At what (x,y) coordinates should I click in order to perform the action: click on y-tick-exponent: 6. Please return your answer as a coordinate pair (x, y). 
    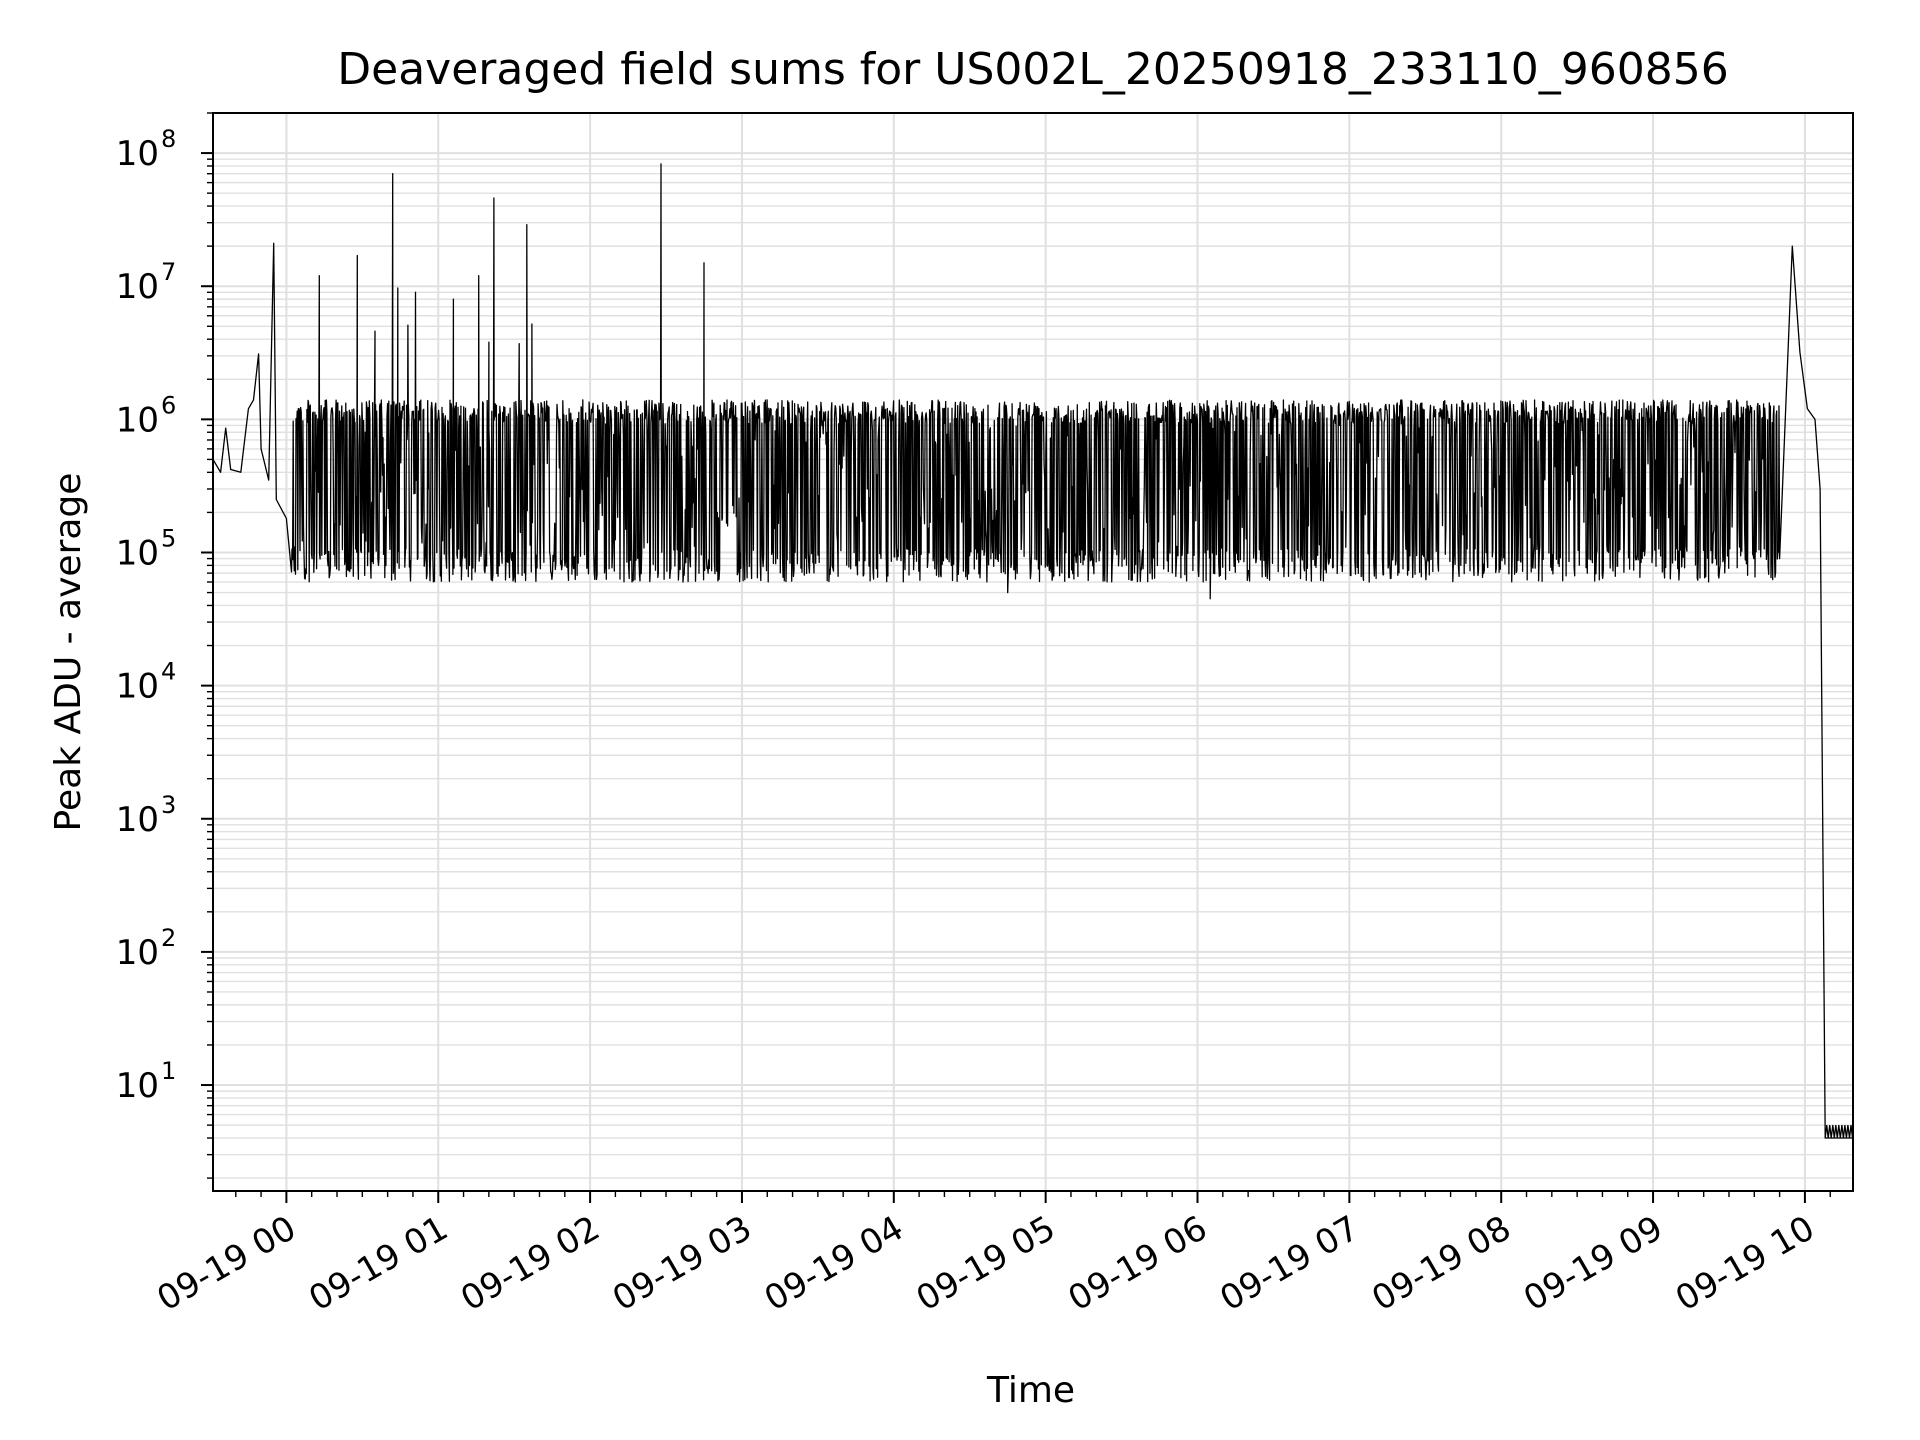
    Looking at the image, I should click on (168, 405).